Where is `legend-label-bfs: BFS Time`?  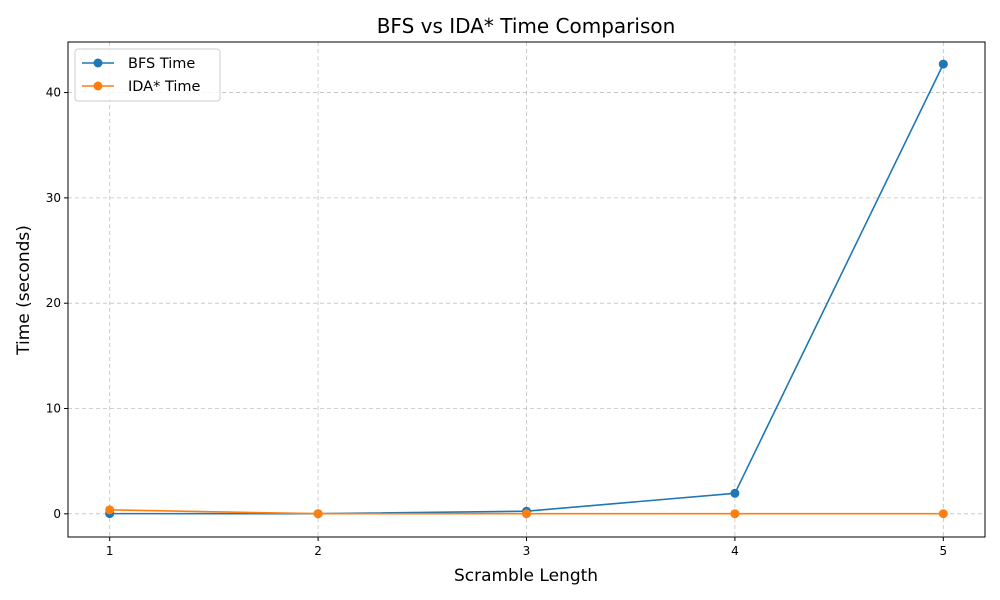 legend-label-bfs: BFS Time is located at coordinates (161, 64).